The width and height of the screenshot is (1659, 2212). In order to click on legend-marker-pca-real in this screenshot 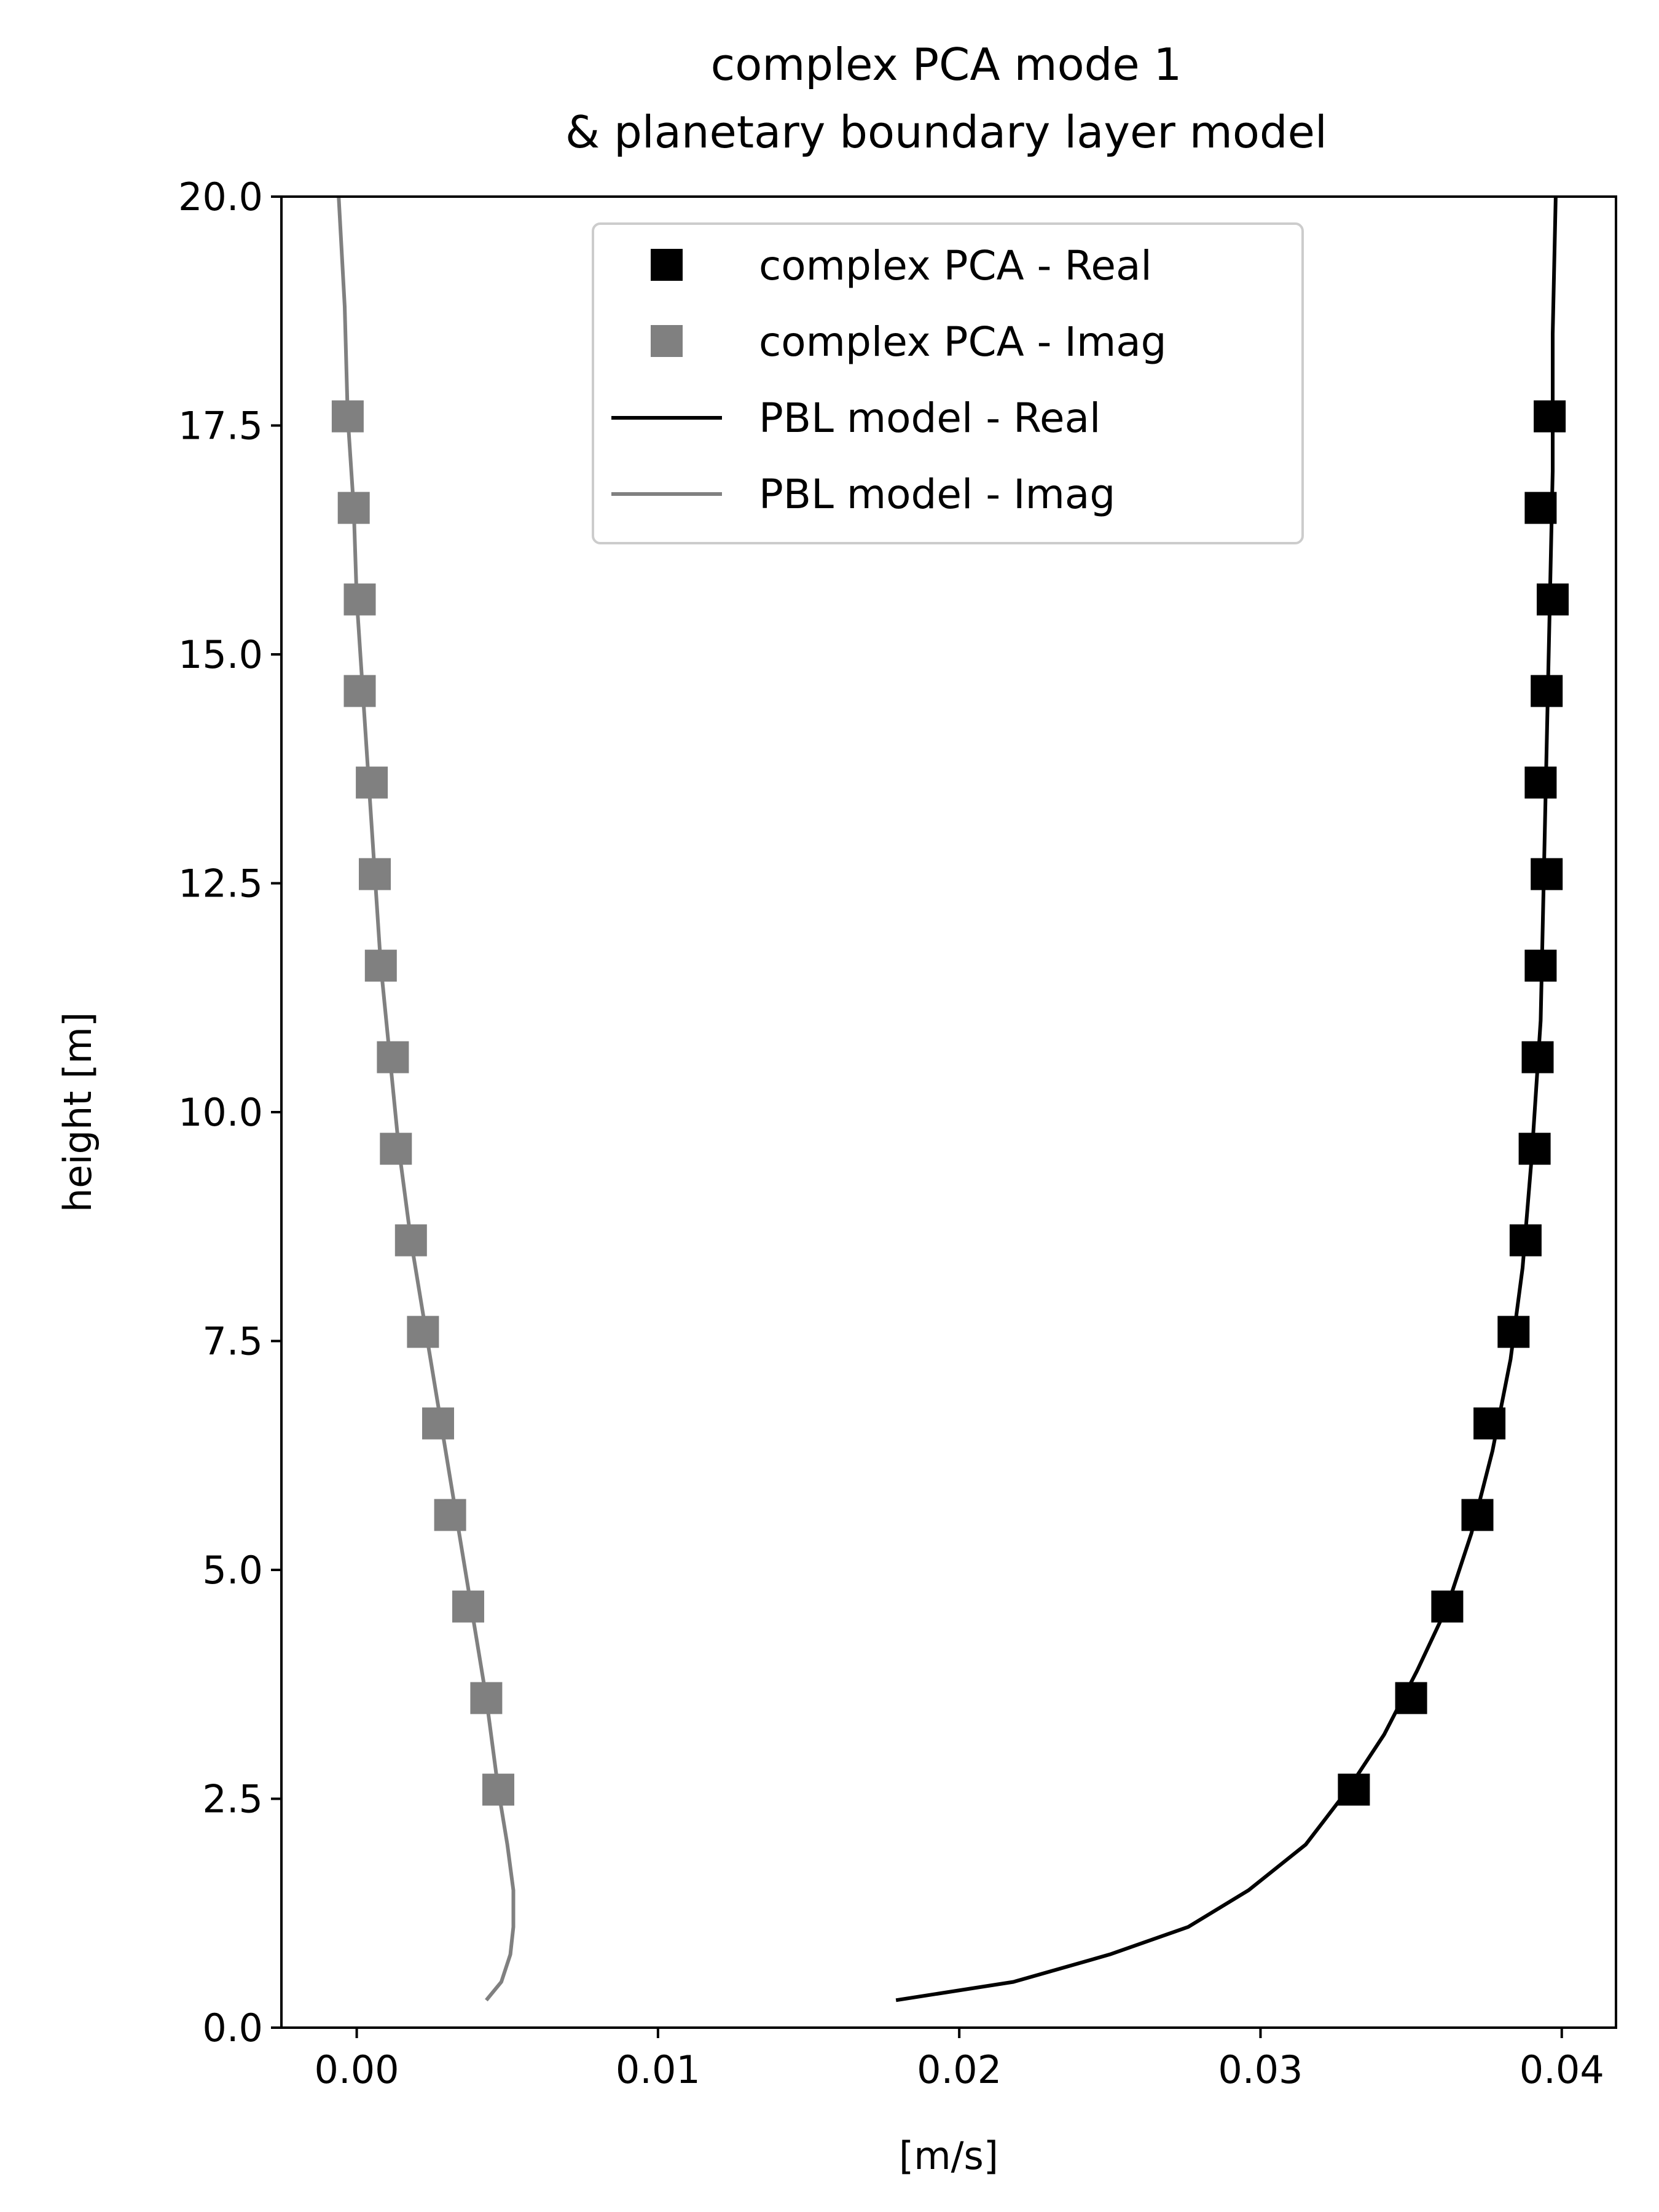, I will do `click(667, 265)`.